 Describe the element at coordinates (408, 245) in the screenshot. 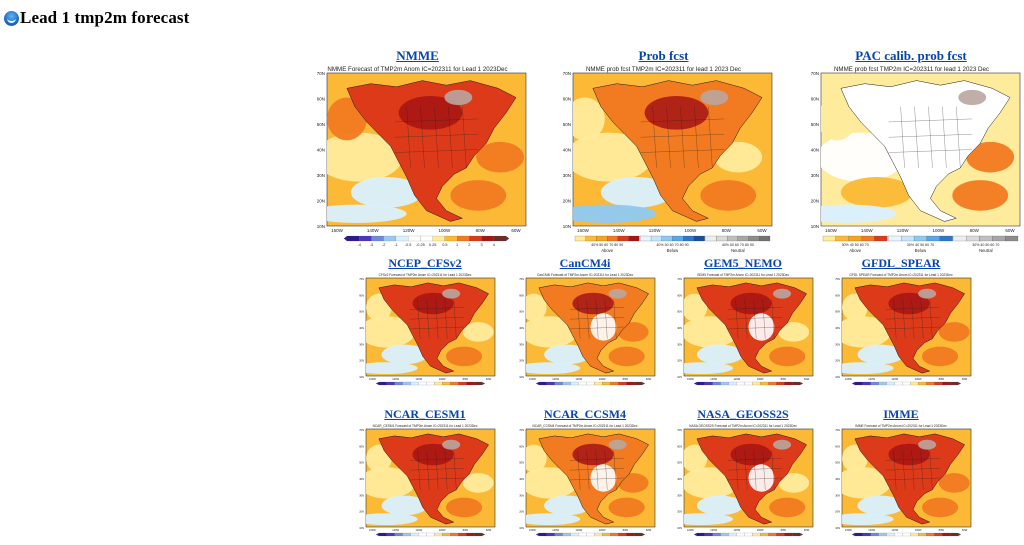

I see `legend-tick-label: -0.5` at that location.